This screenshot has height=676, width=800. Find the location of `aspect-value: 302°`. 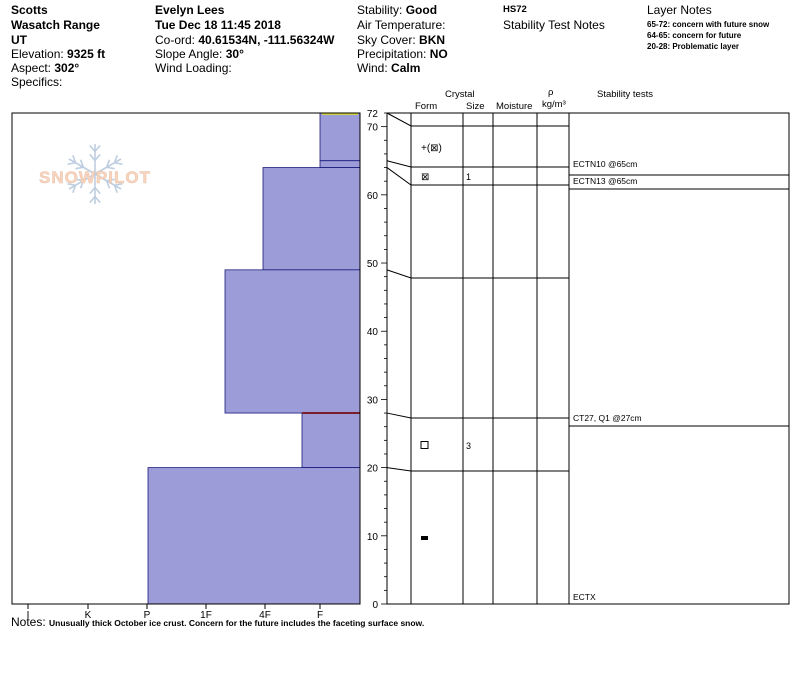

aspect-value: 302° is located at coordinates (67, 68).